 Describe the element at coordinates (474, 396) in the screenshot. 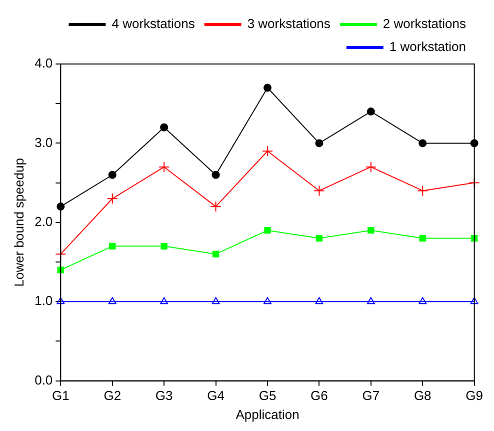

I see `x-tick-label: G9` at that location.